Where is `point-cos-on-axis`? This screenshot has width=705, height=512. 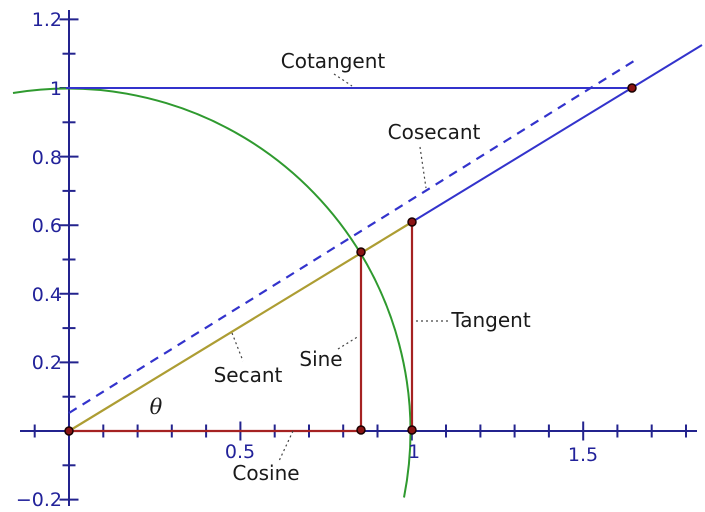
point-cos-on-axis is located at coordinates (361, 430).